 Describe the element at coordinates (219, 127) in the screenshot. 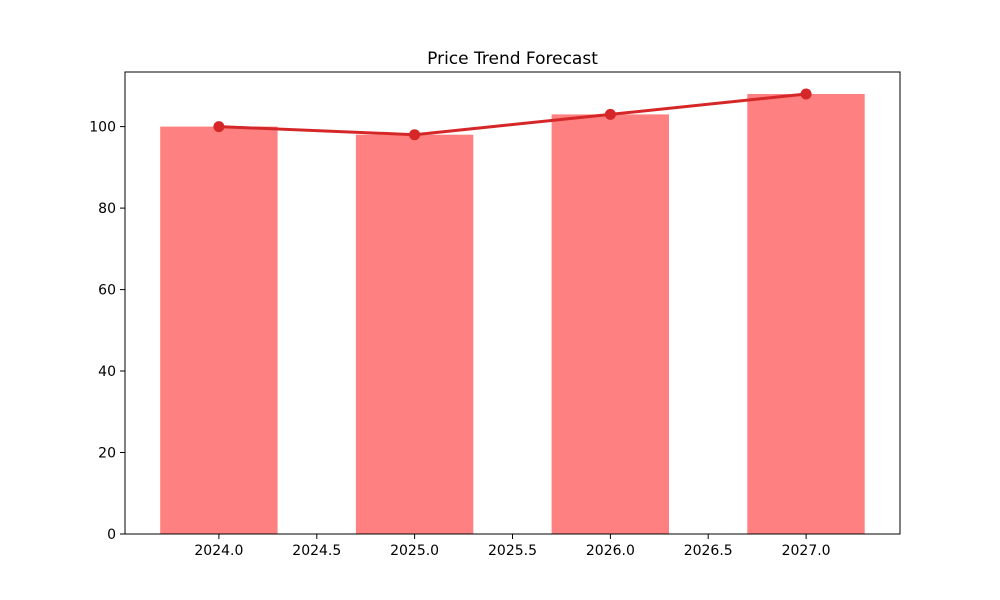

I see `data-point-marker-2024` at that location.